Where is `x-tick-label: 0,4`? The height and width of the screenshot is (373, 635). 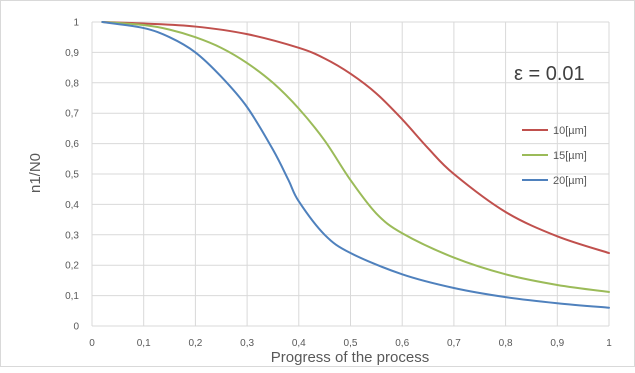 x-tick-label: 0,4 is located at coordinates (299, 343).